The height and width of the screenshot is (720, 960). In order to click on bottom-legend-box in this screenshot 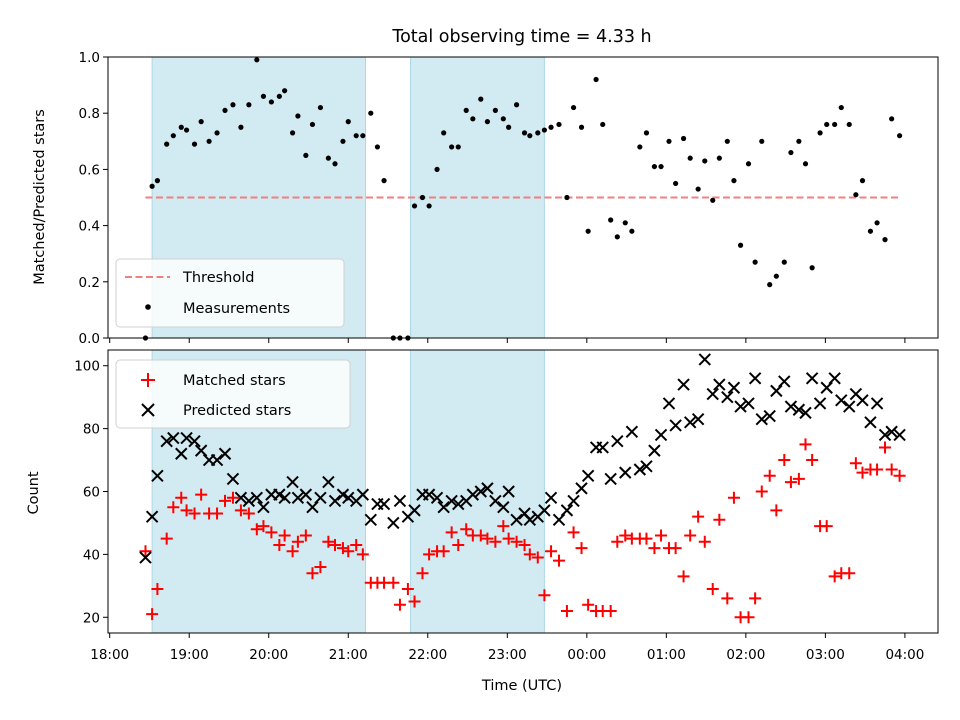, I will do `click(233, 394)`.